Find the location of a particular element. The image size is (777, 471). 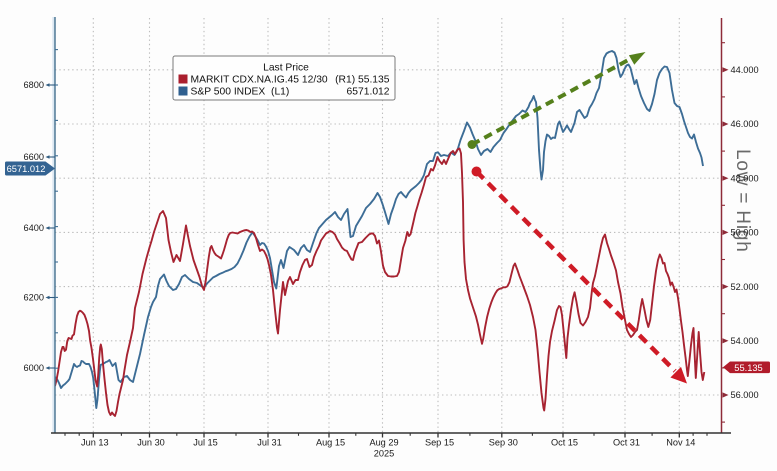

svg-text: 6800 is located at coordinates (34, 85).